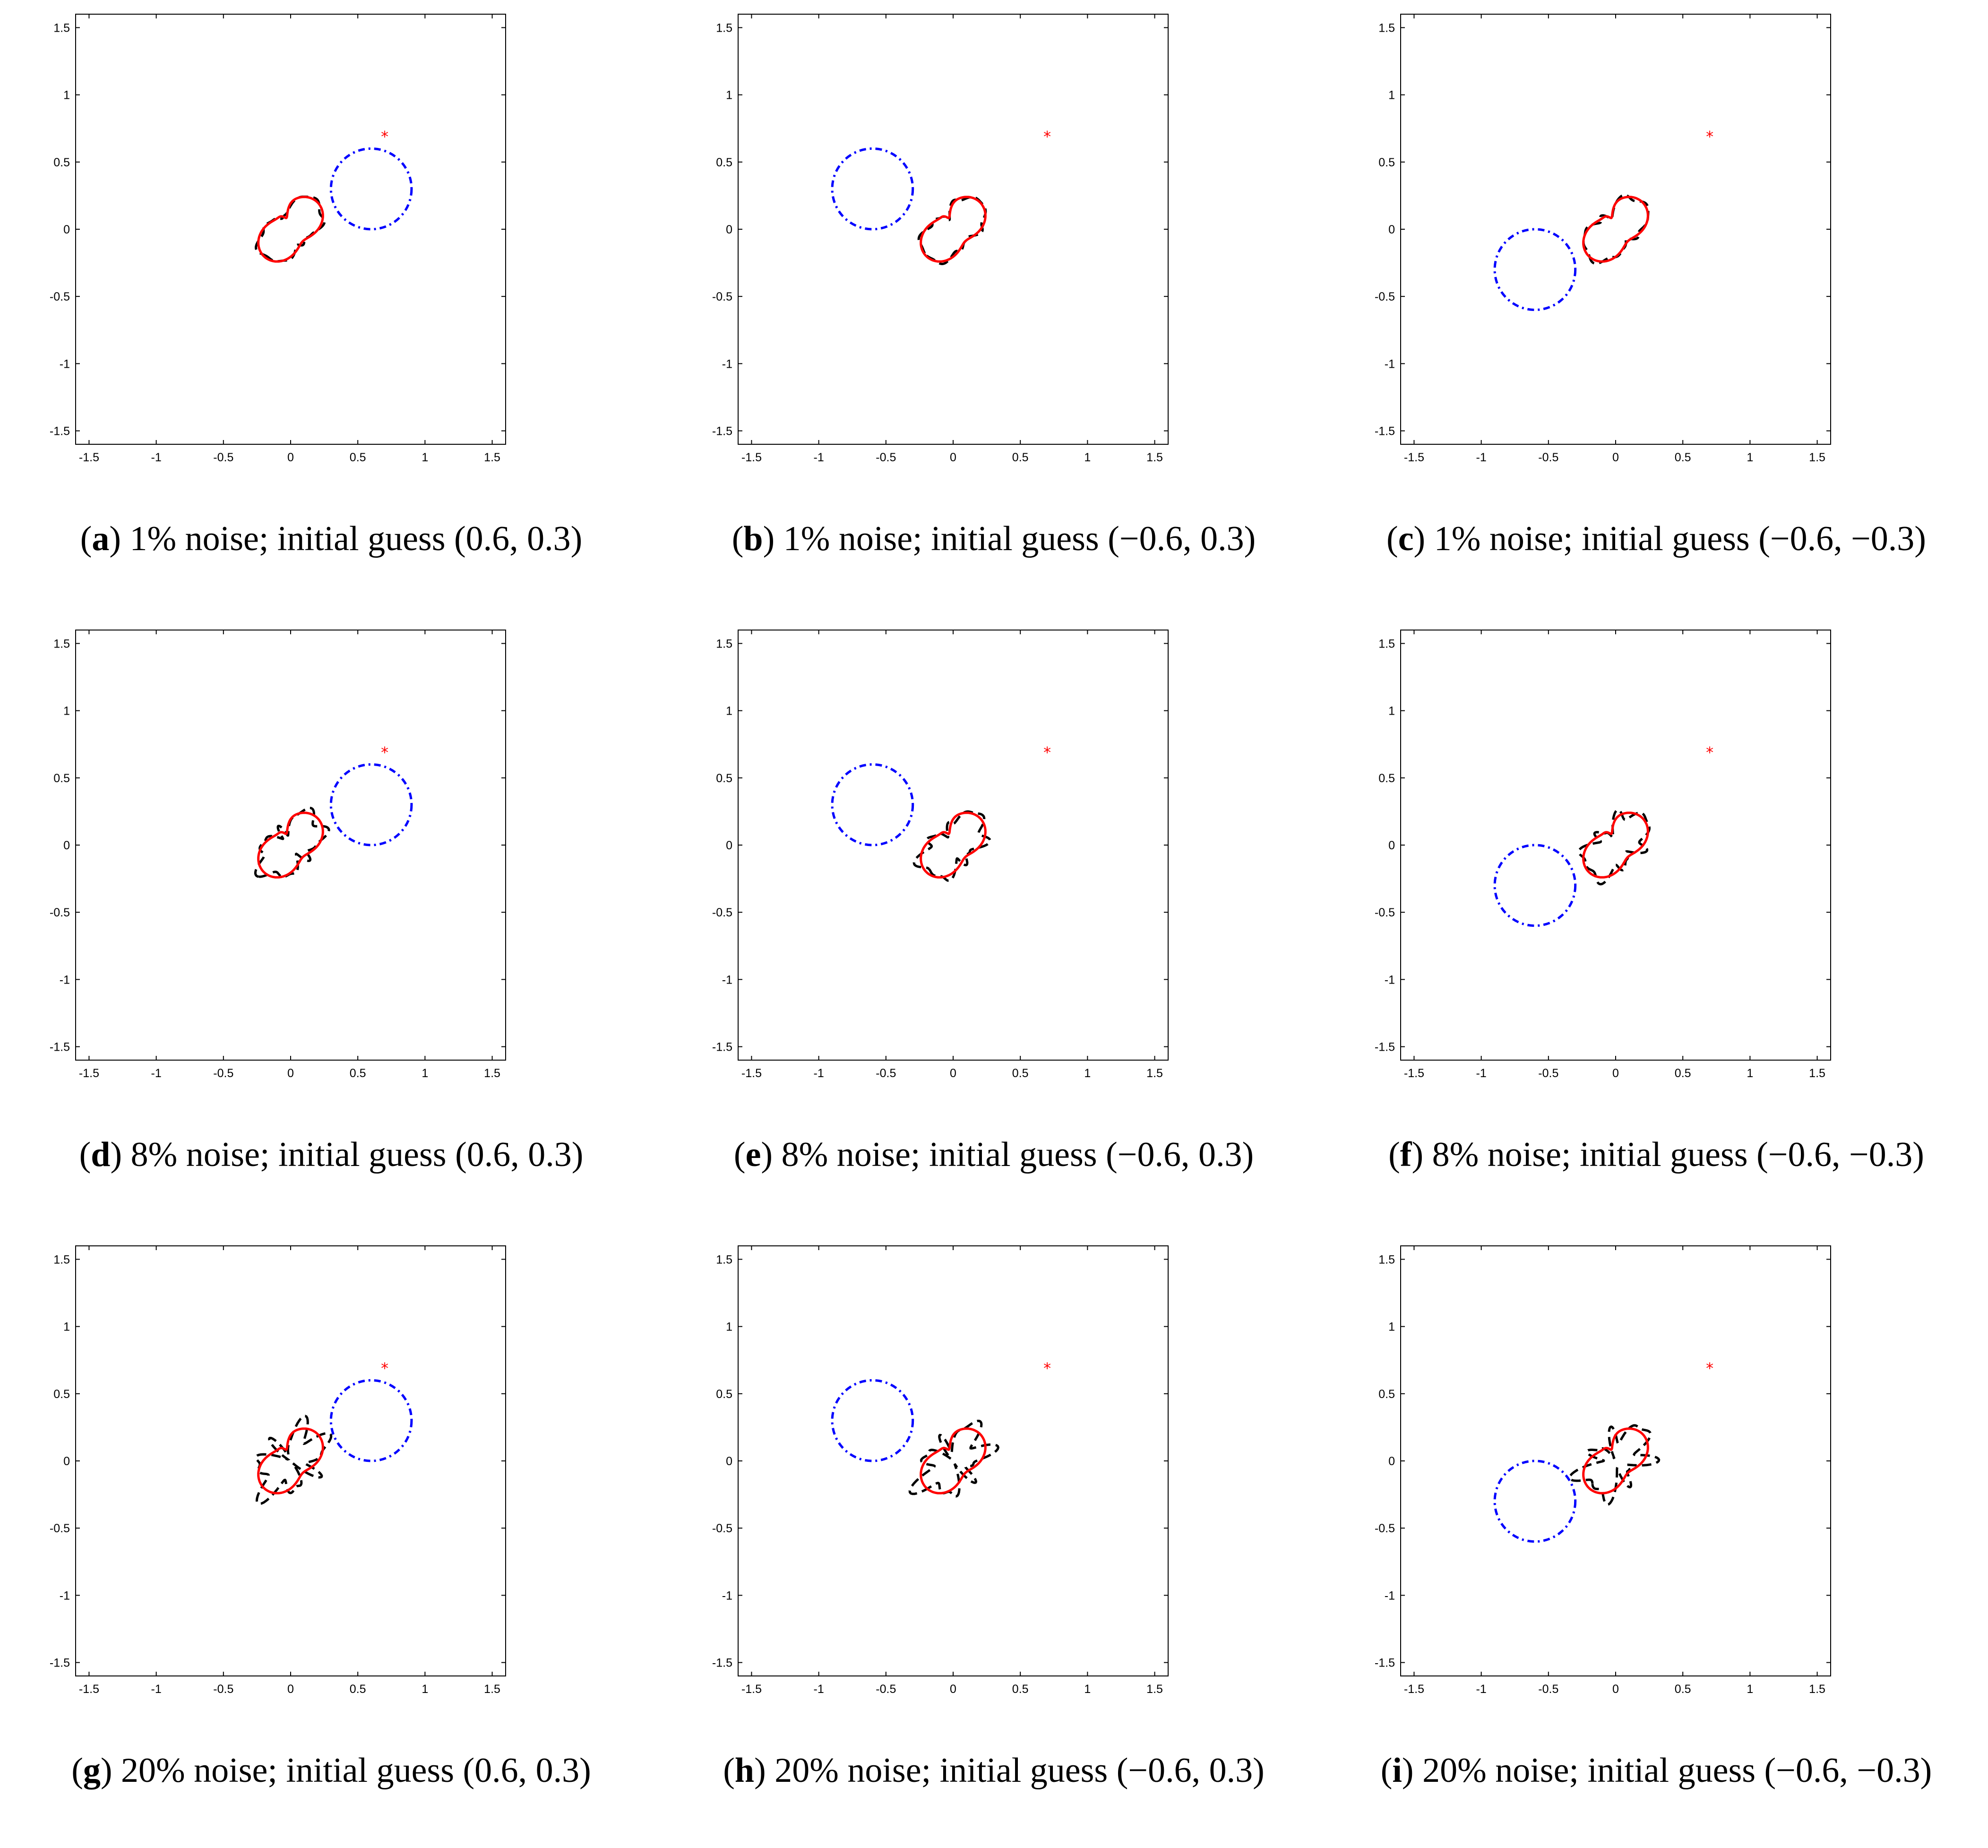 Image resolution: width=1988 pixels, height=1848 pixels. I want to click on plot-h: -1.5 -1.5 -1 -1 -0.5 -0.5 0 0 0.5 0.5 1 1 1.5 1.5 *, so click(940, 1470).